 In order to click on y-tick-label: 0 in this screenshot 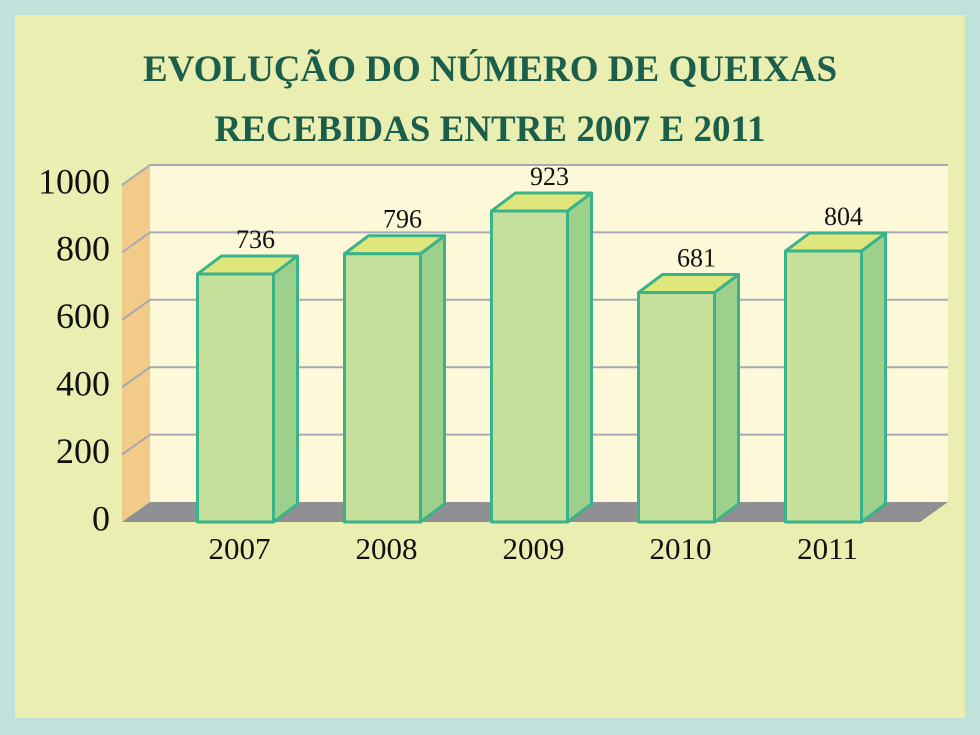, I will do `click(101, 518)`.